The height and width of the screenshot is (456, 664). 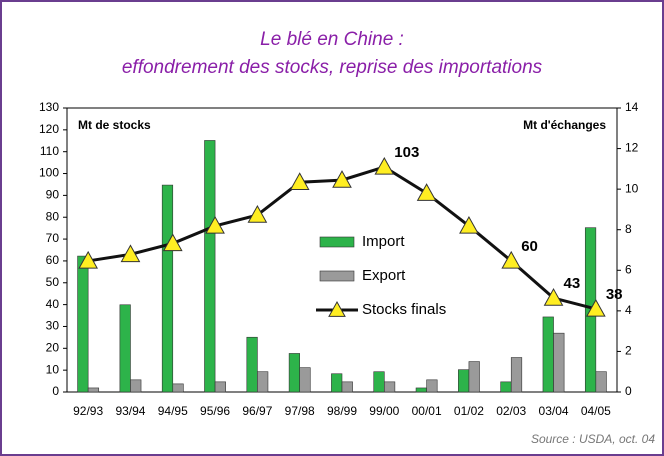 What do you see at coordinates (337, 308) in the screenshot?
I see `legend-marker` at bounding box center [337, 308].